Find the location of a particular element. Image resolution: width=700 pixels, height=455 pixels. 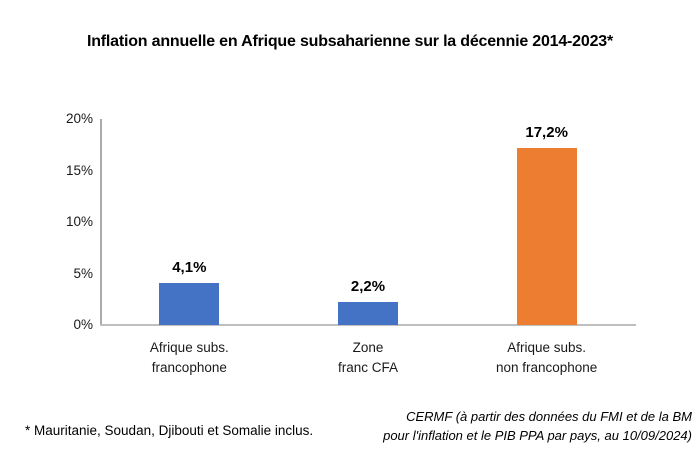

y-tick-label: 10% is located at coordinates (79, 221).